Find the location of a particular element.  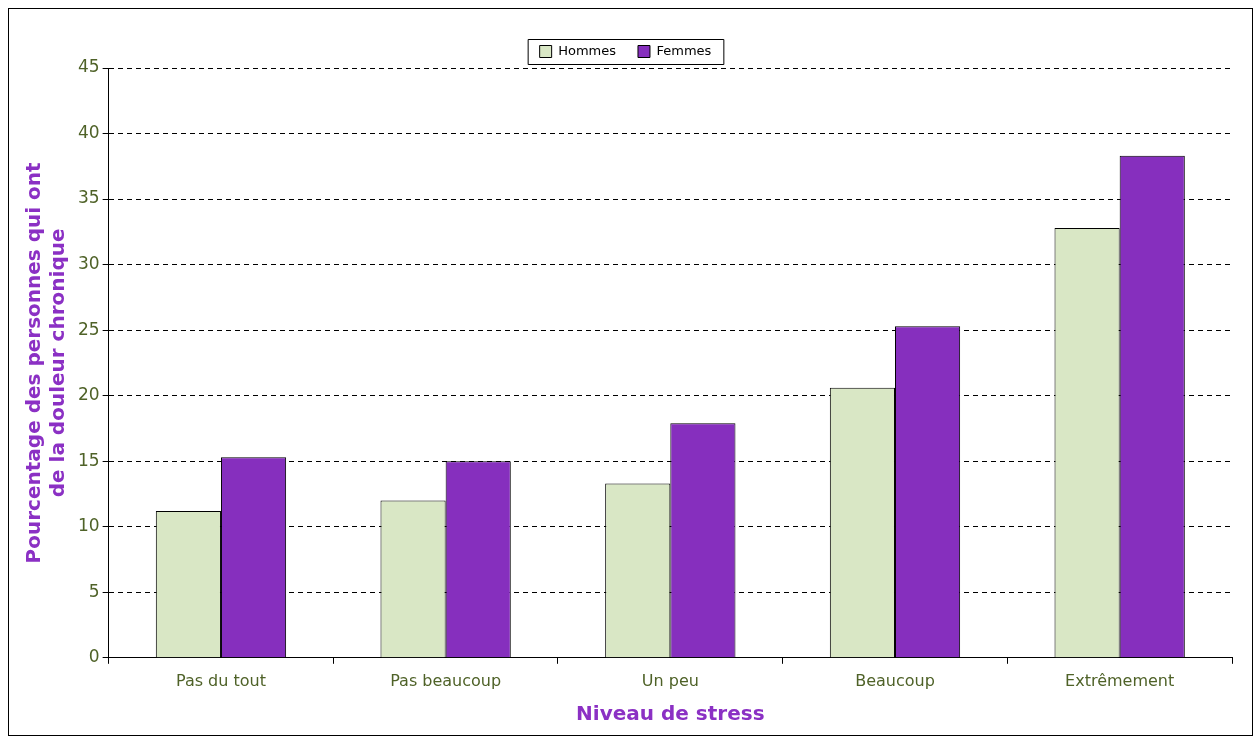

y-tick-label: 45 is located at coordinates (88, 66).